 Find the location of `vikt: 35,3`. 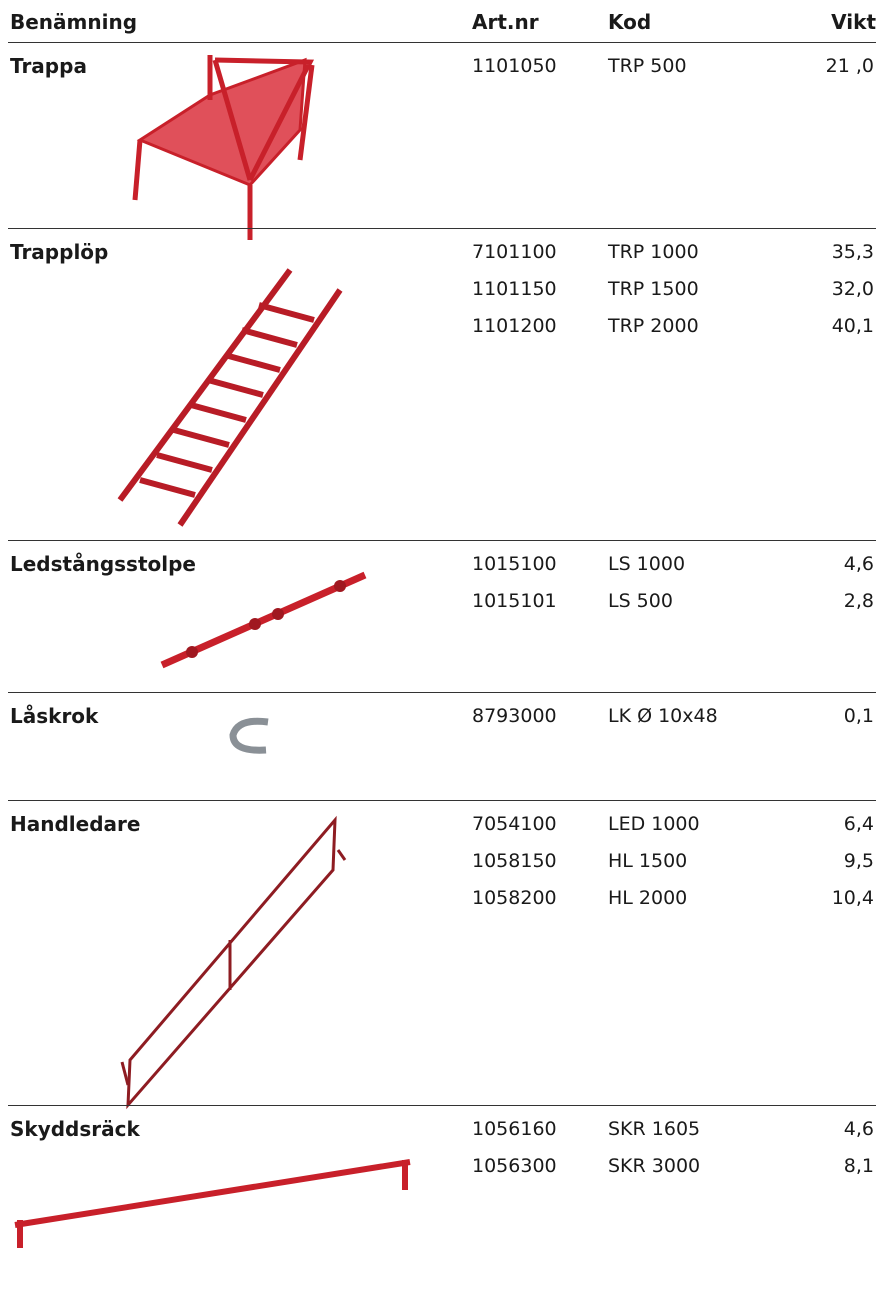

vikt: 35,3 is located at coordinates (852, 252).